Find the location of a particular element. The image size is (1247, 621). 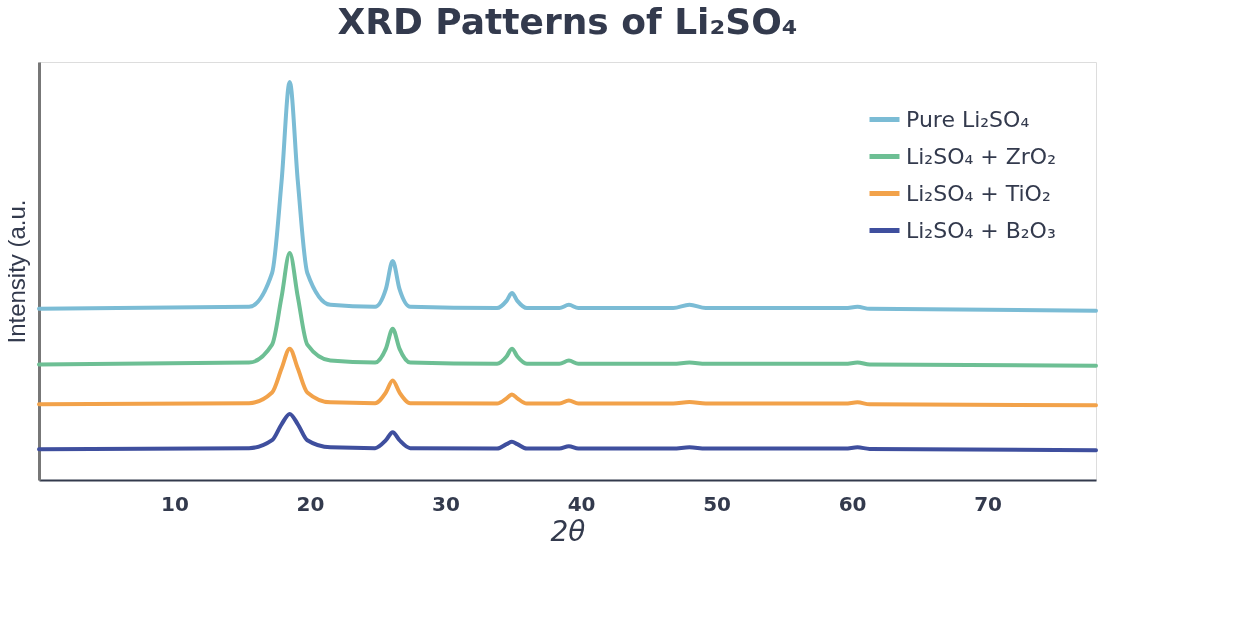

x-tick-label: 30 is located at coordinates (446, 503).